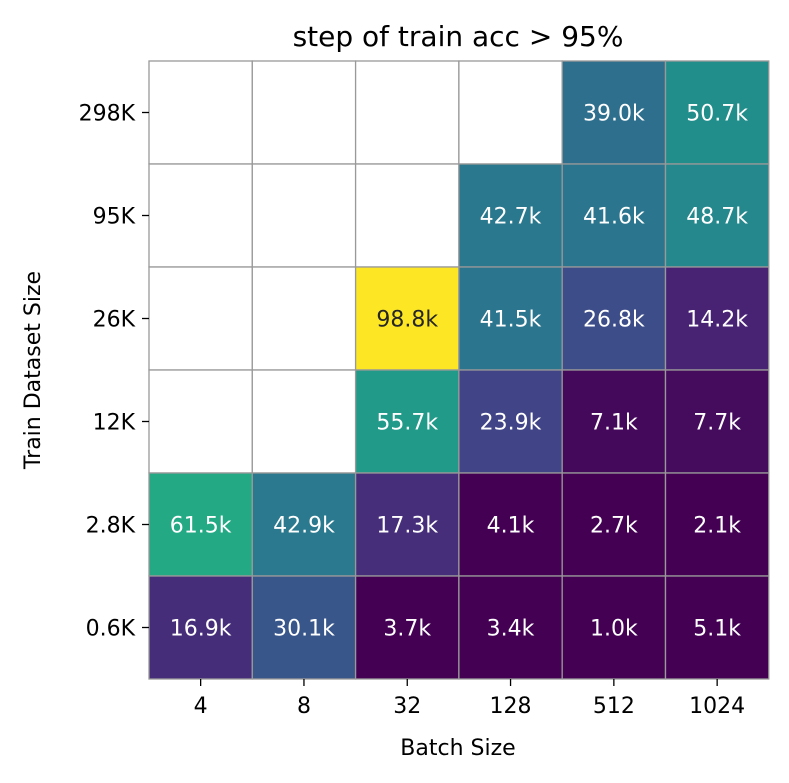 The width and height of the screenshot is (789, 783). Describe the element at coordinates (511, 423) in the screenshot. I see `heatmap-cell-label: 23.9k` at that location.